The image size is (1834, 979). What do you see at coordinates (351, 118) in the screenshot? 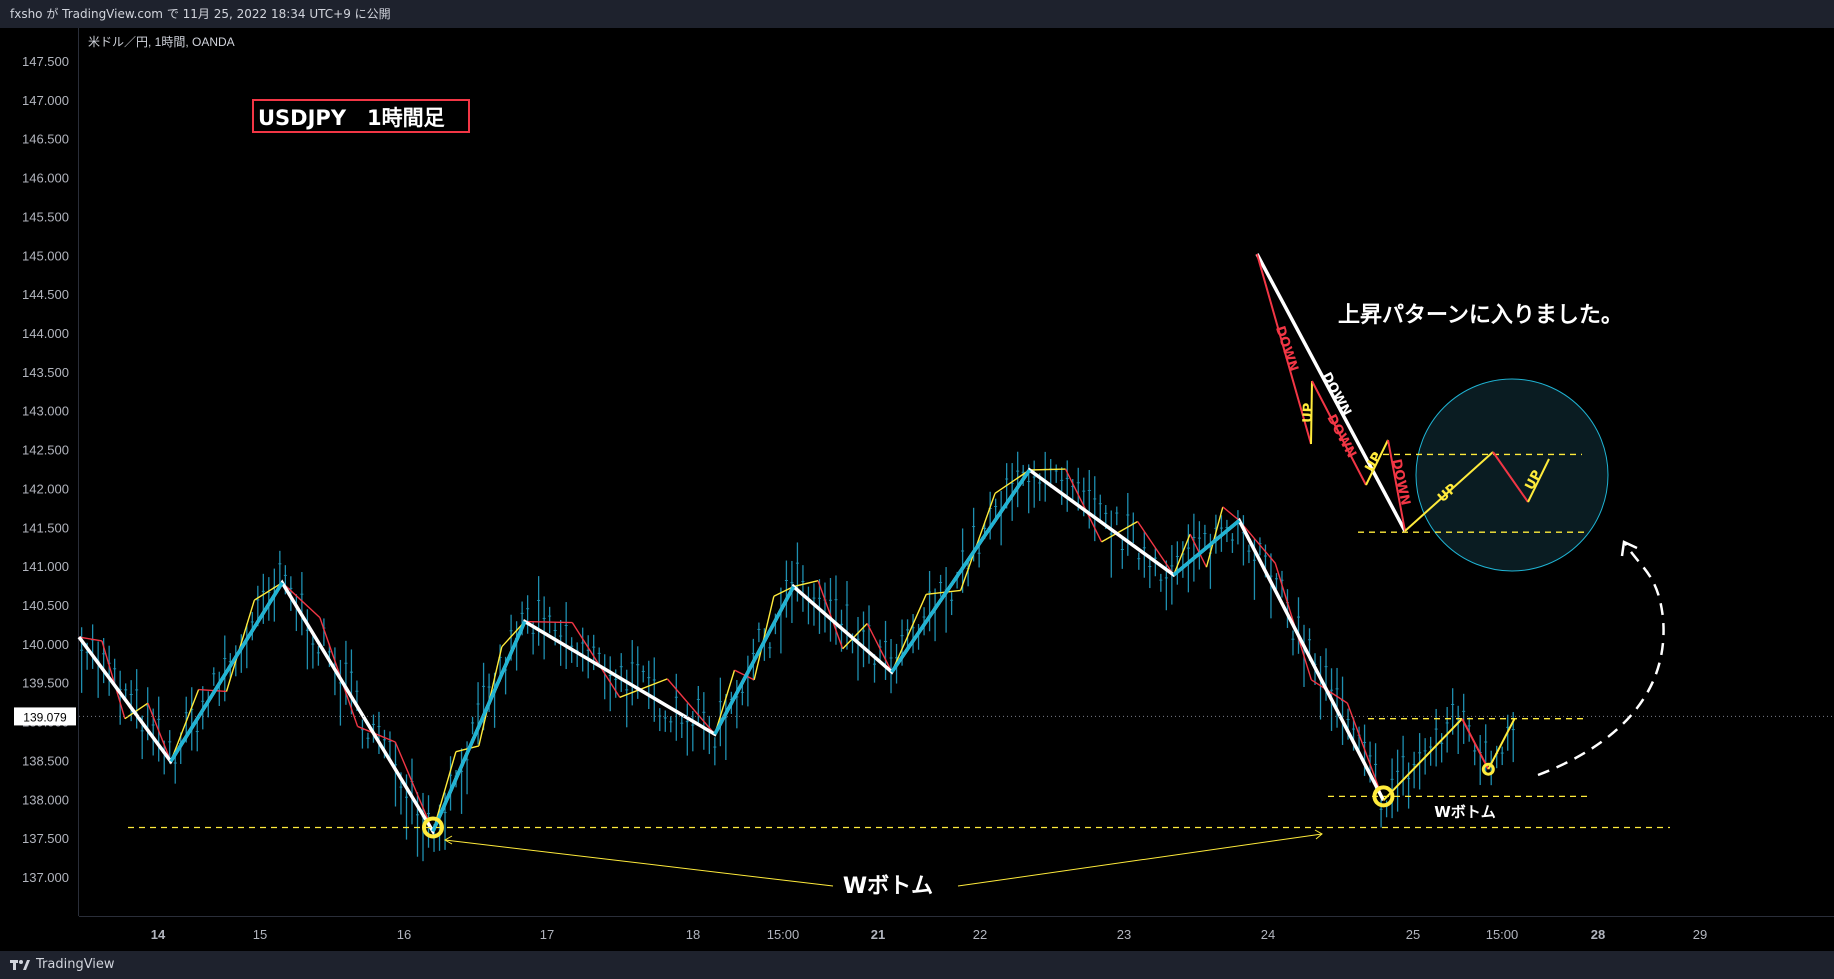
I see `chart-title: USDJPY 1時間足` at bounding box center [351, 118].